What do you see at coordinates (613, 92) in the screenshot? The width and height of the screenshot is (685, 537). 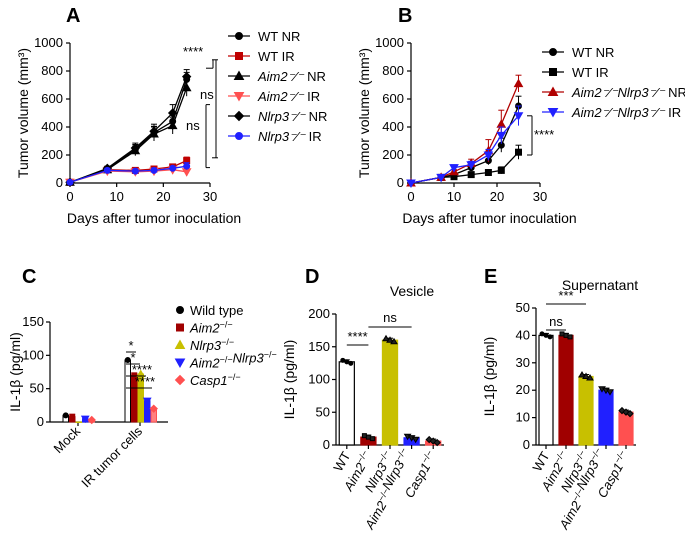 I see `legend-entry: Aim2⁻⁄⁻Nlrp3⁻⁄⁻ NR` at bounding box center [613, 92].